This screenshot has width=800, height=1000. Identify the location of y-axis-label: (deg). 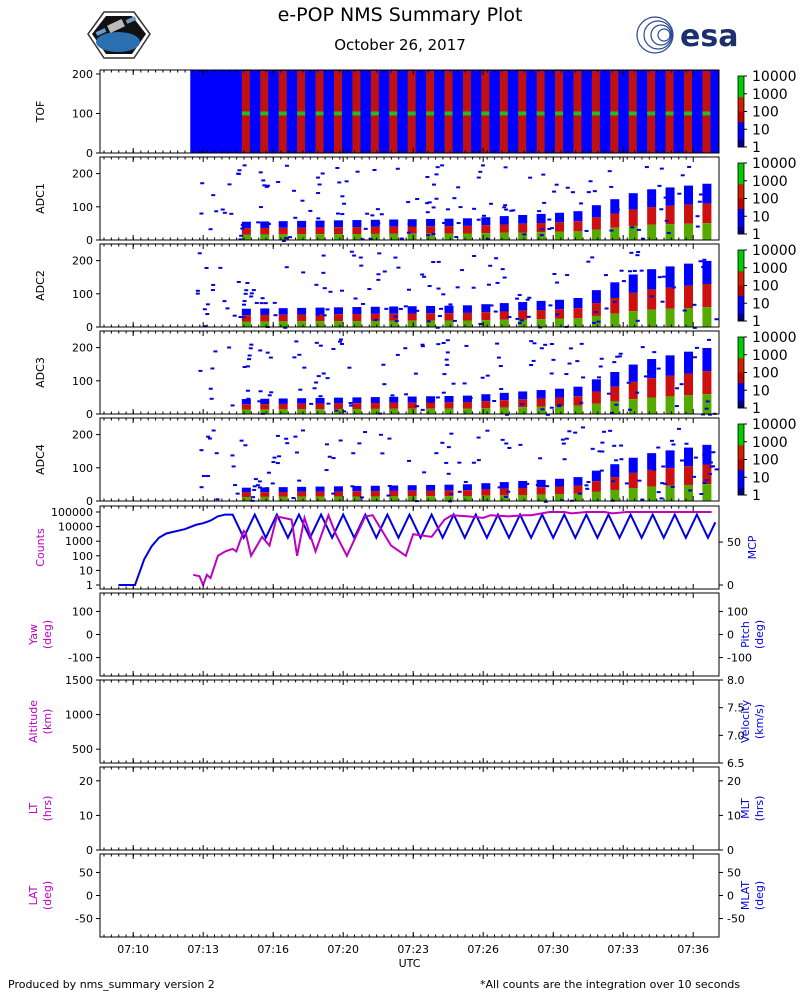
(759, 895).